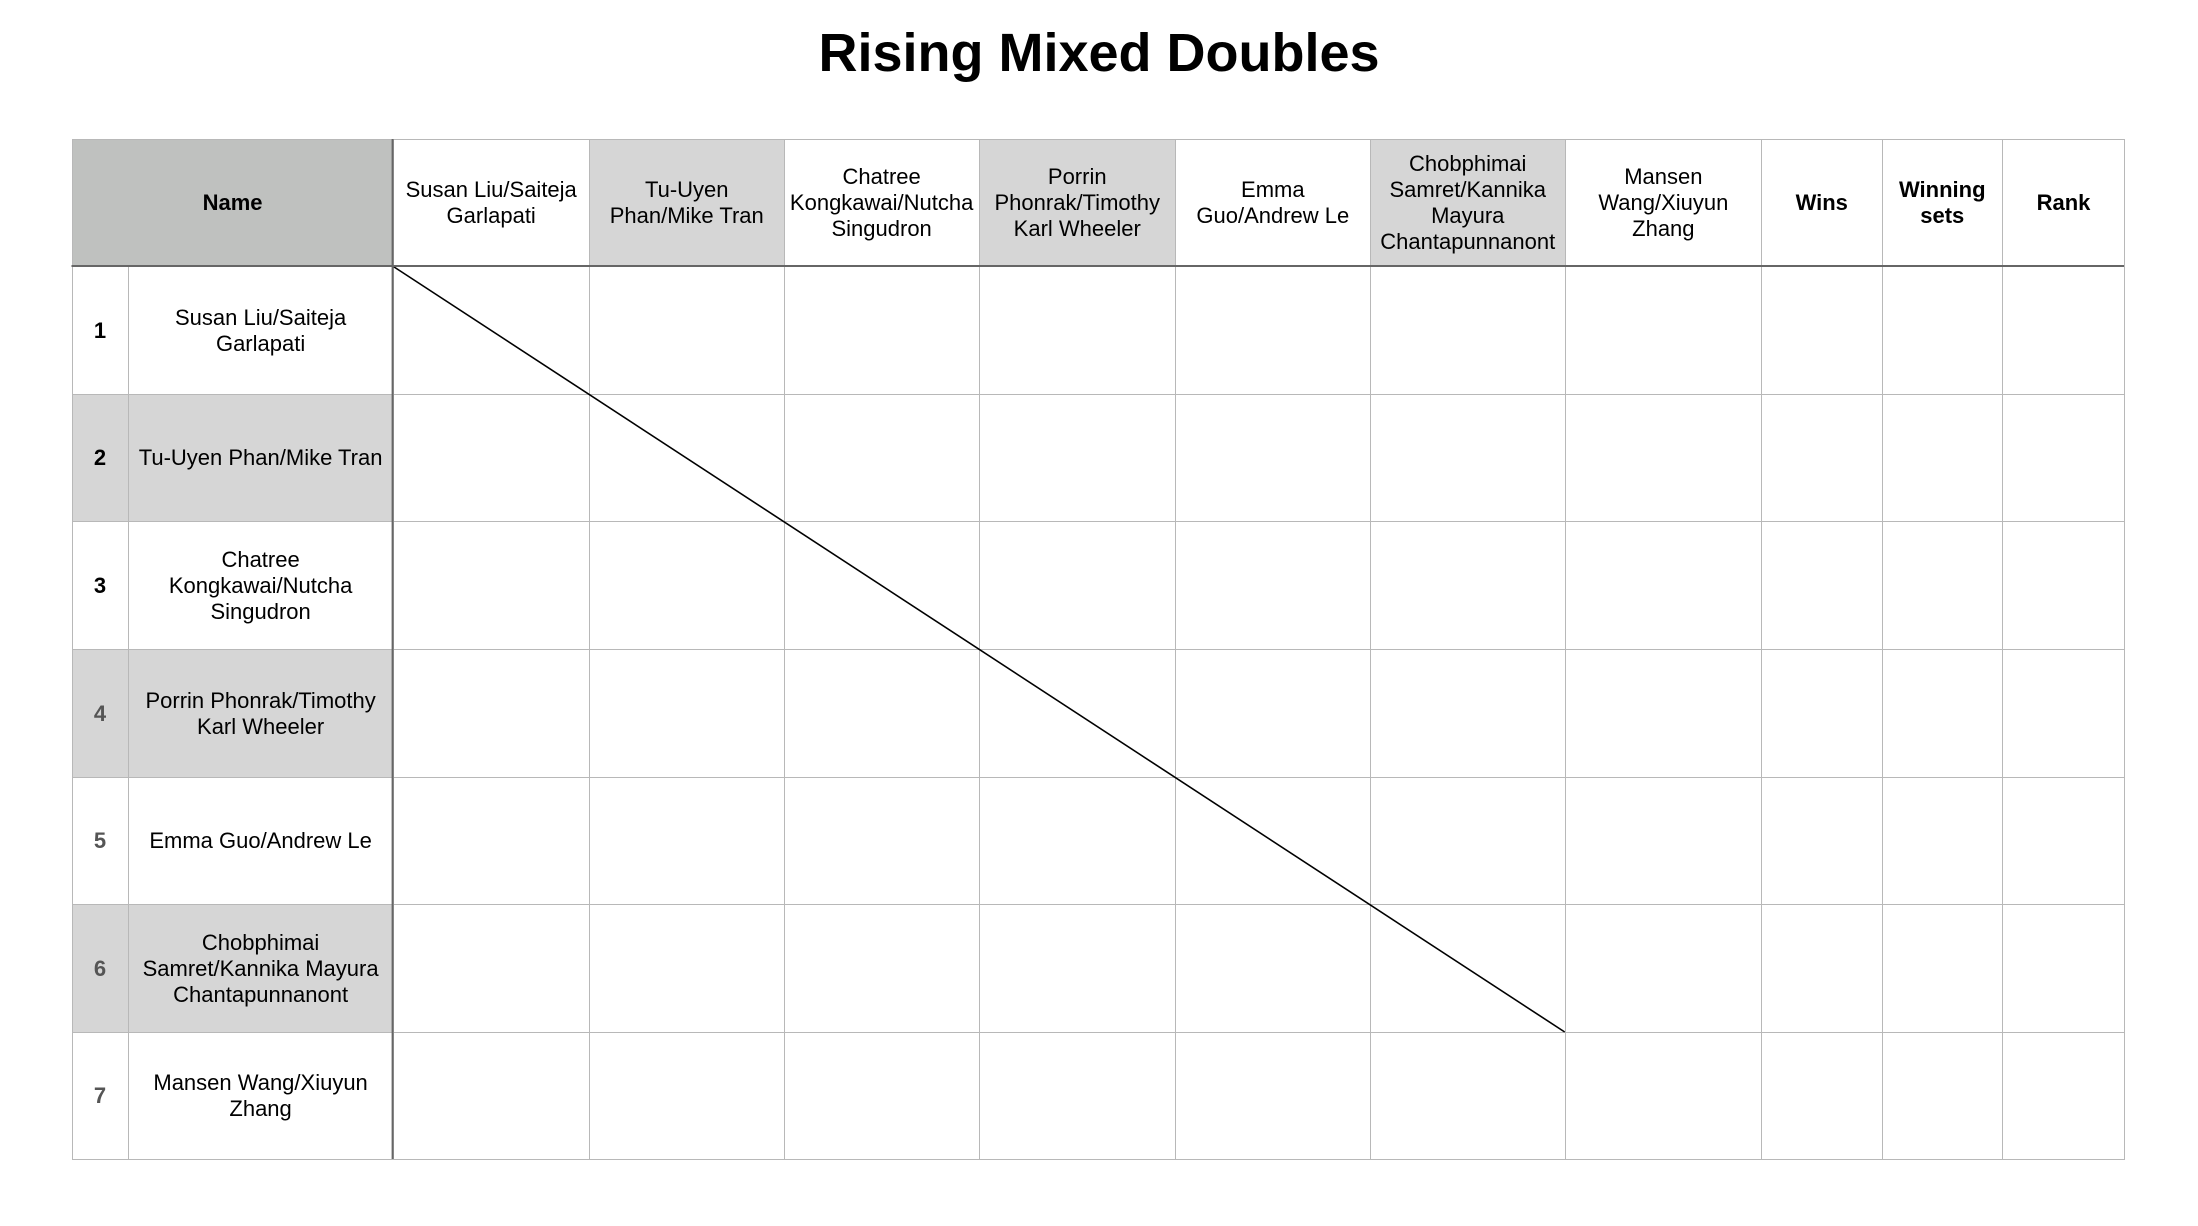 The image size is (2198, 1226). What do you see at coordinates (260, 458) in the screenshot?
I see `row-name: Tu-Uyen Phan/Mike Tran` at bounding box center [260, 458].